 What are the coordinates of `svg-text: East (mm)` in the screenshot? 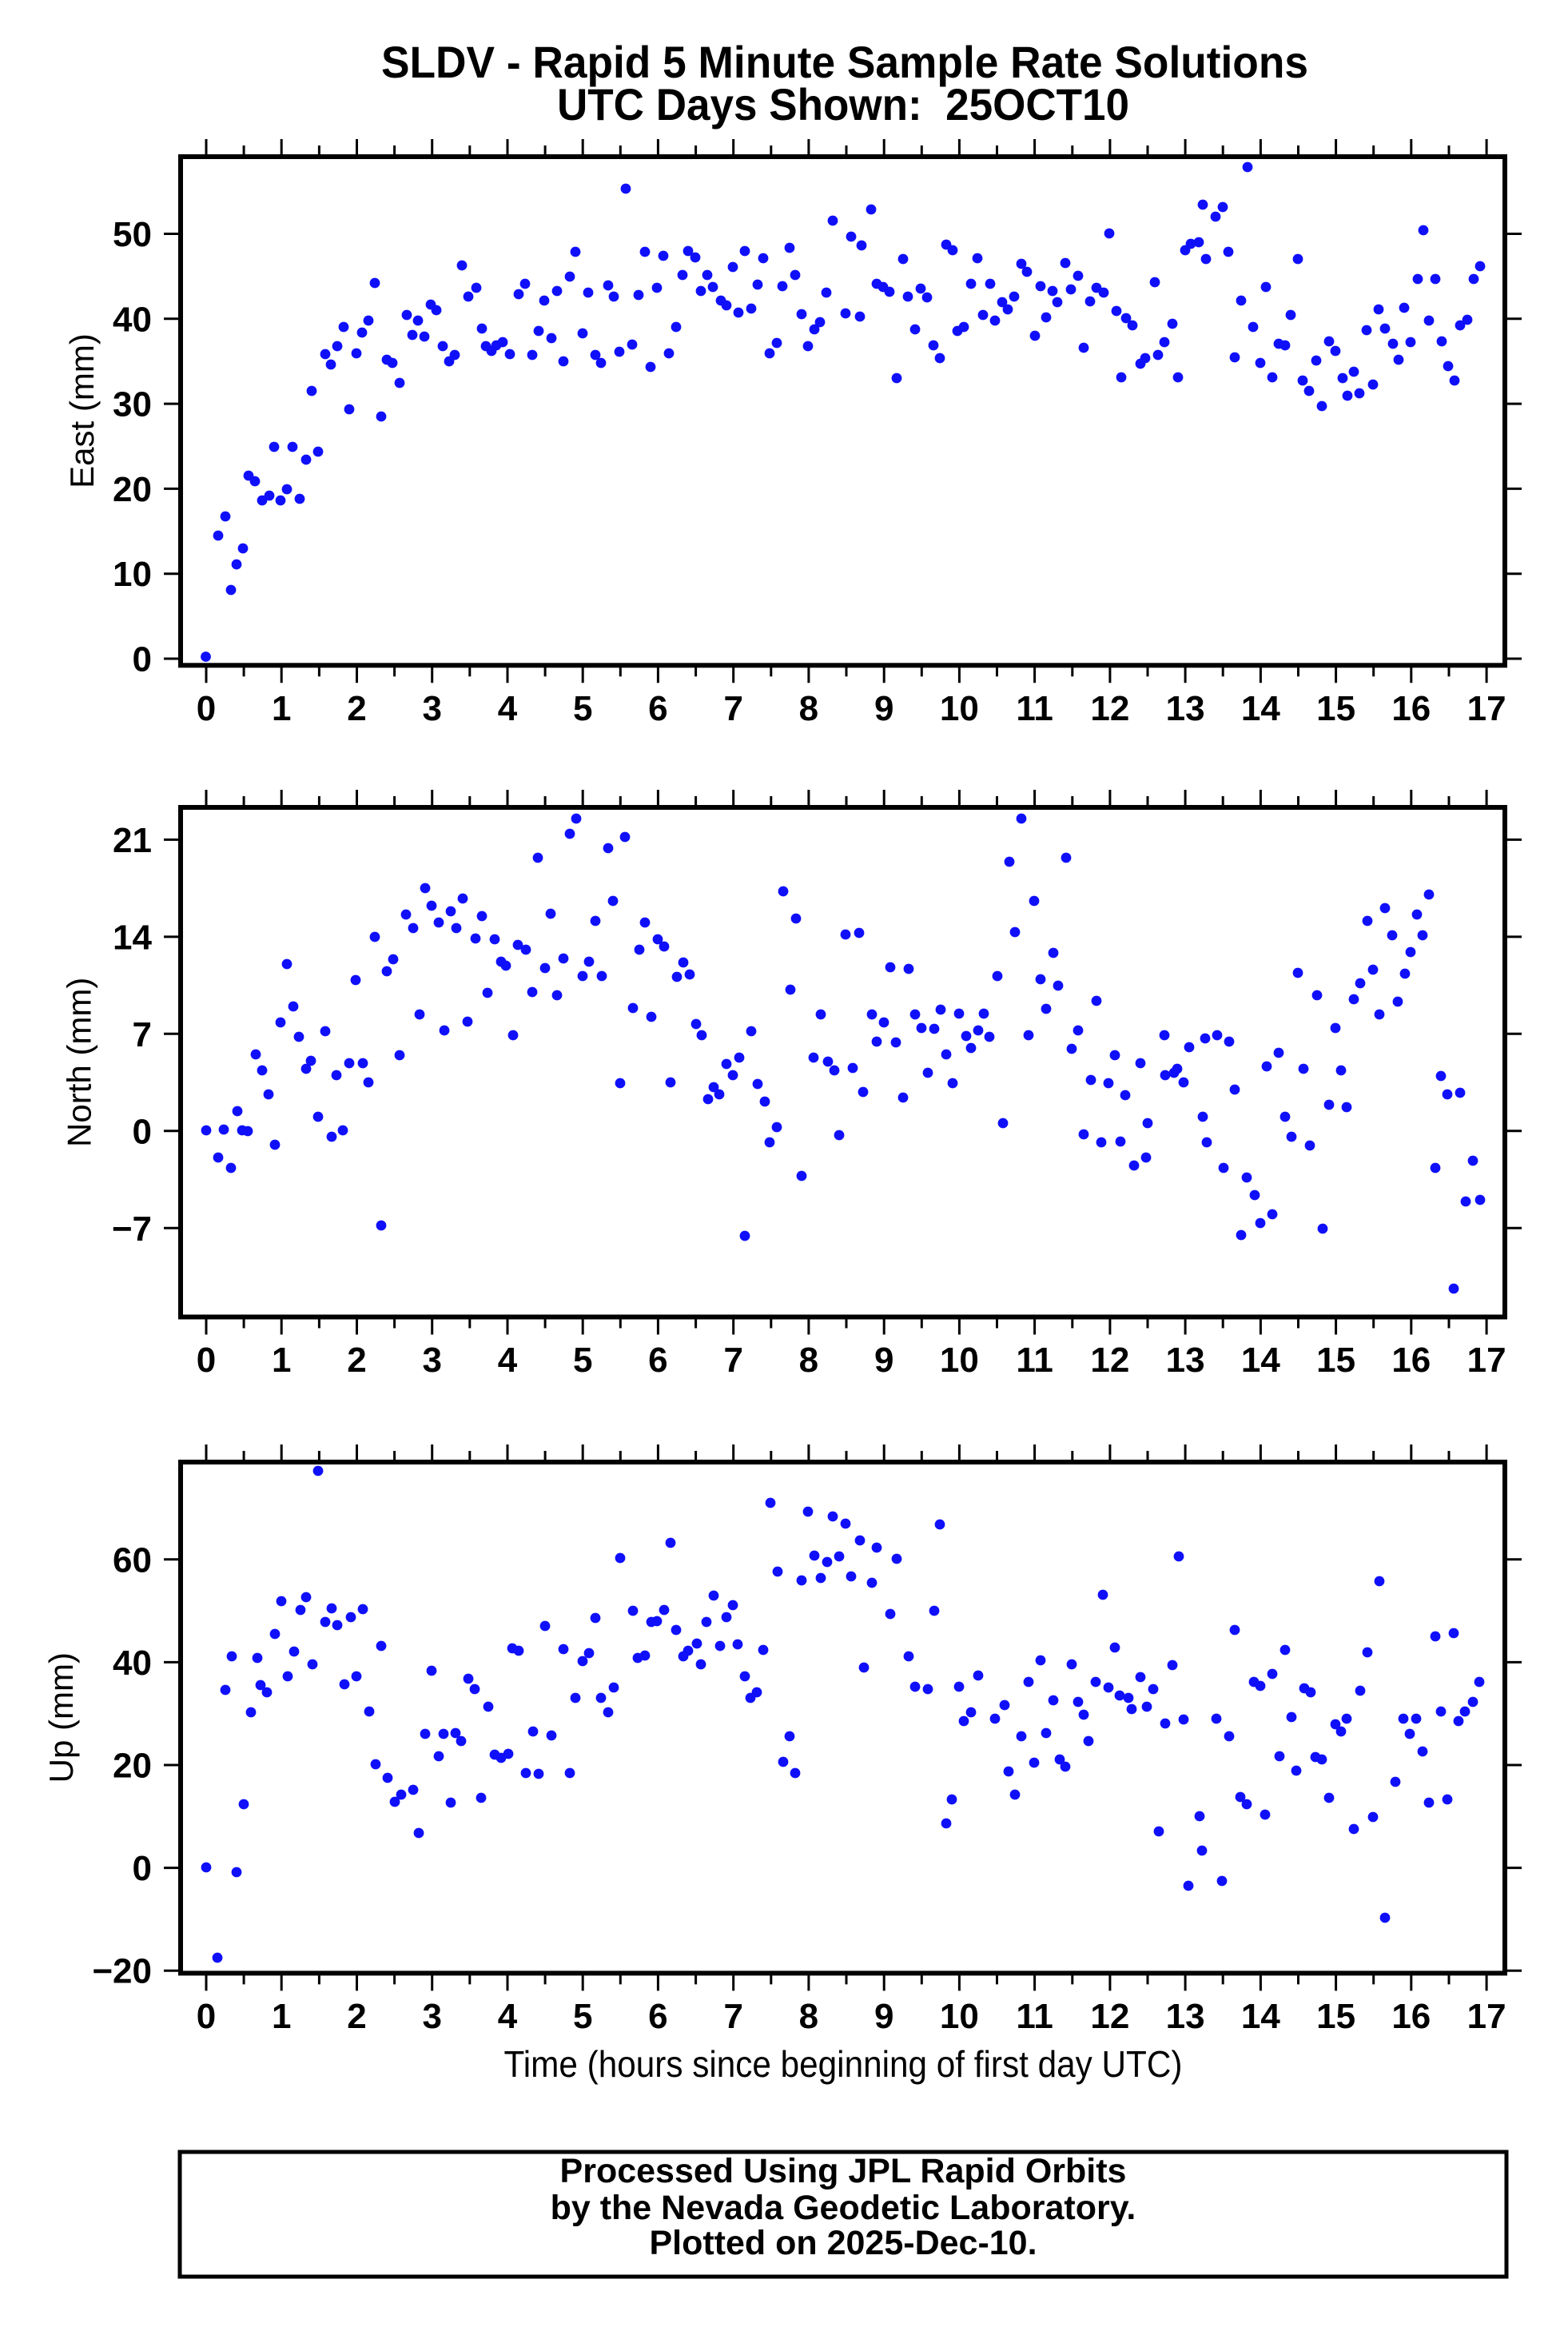 It's located at (82, 410).